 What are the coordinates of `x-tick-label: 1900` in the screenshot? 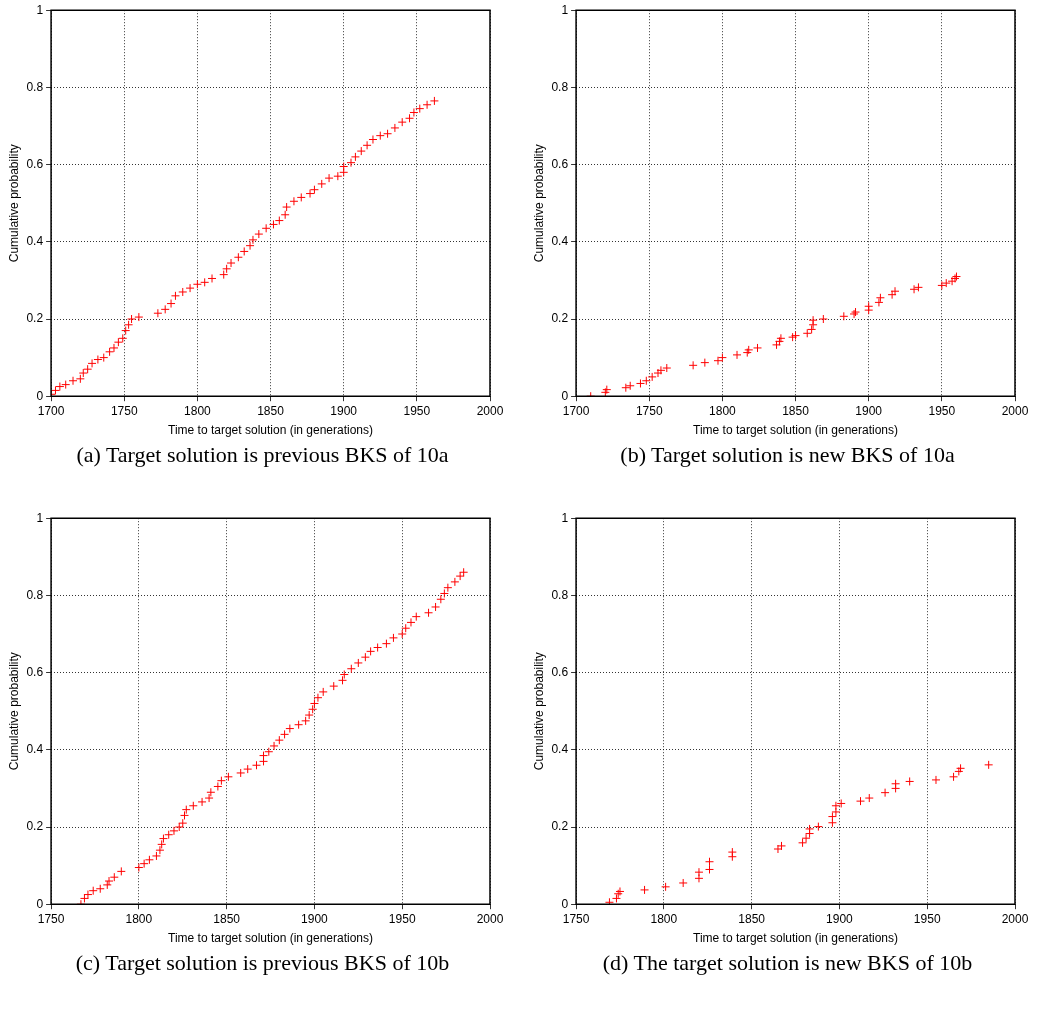 It's located at (869, 410).